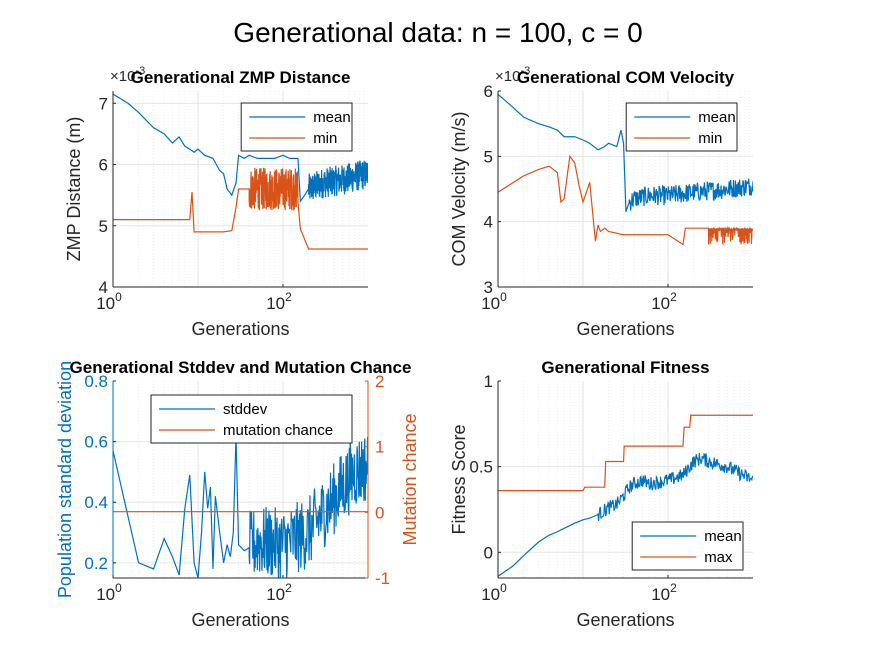  I want to click on legend: stddev mutation chance, so click(251, 419).